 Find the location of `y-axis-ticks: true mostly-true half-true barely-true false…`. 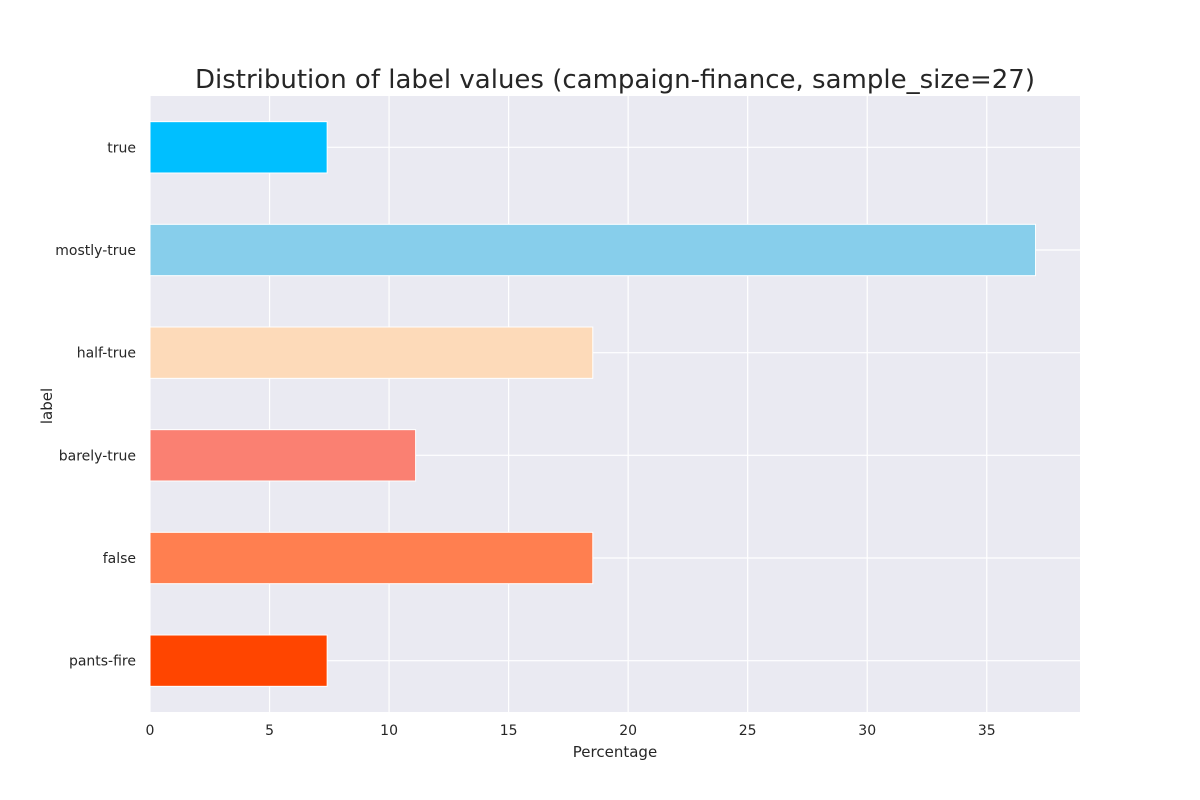

y-axis-ticks: true mostly-true half-true barely-true false… is located at coordinates (95, 404).